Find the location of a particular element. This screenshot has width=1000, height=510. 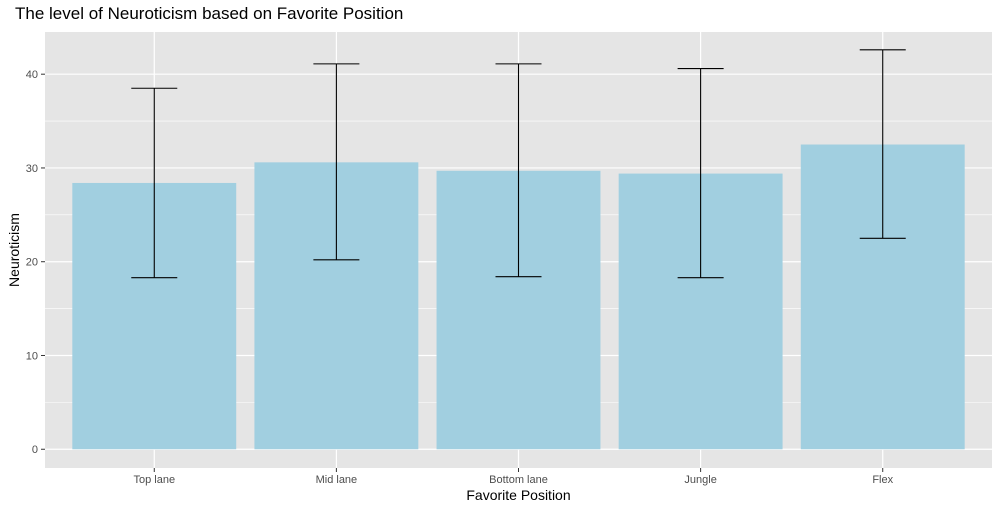

y-tick-label: 30 is located at coordinates (32, 169).